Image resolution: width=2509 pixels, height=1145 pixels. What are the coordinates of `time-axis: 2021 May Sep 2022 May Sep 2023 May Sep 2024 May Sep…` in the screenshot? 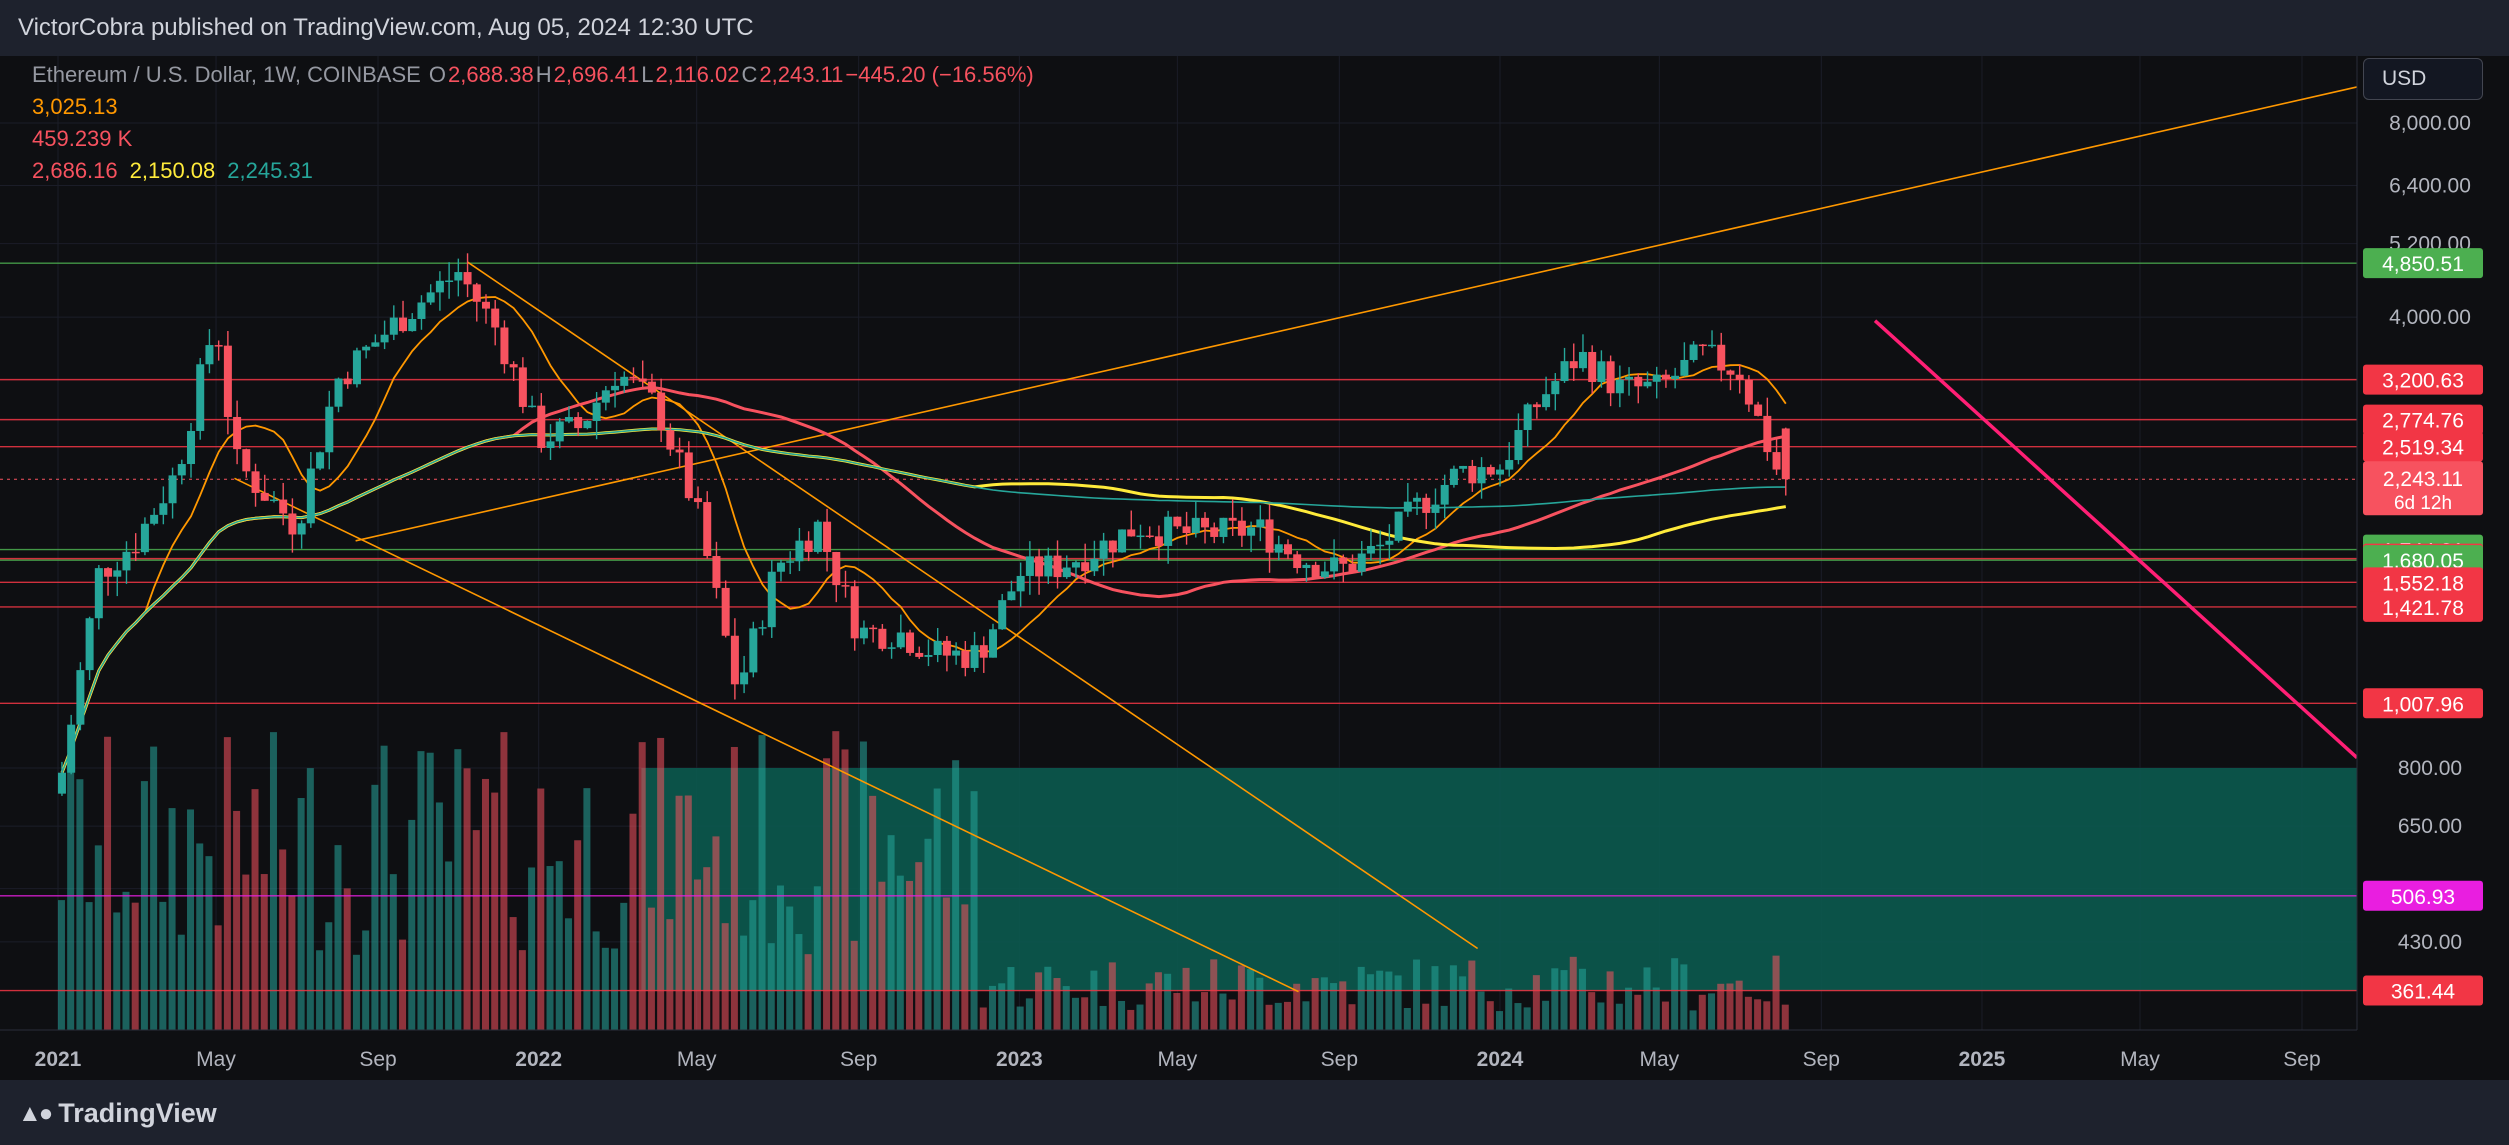 It's located at (1178, 1050).